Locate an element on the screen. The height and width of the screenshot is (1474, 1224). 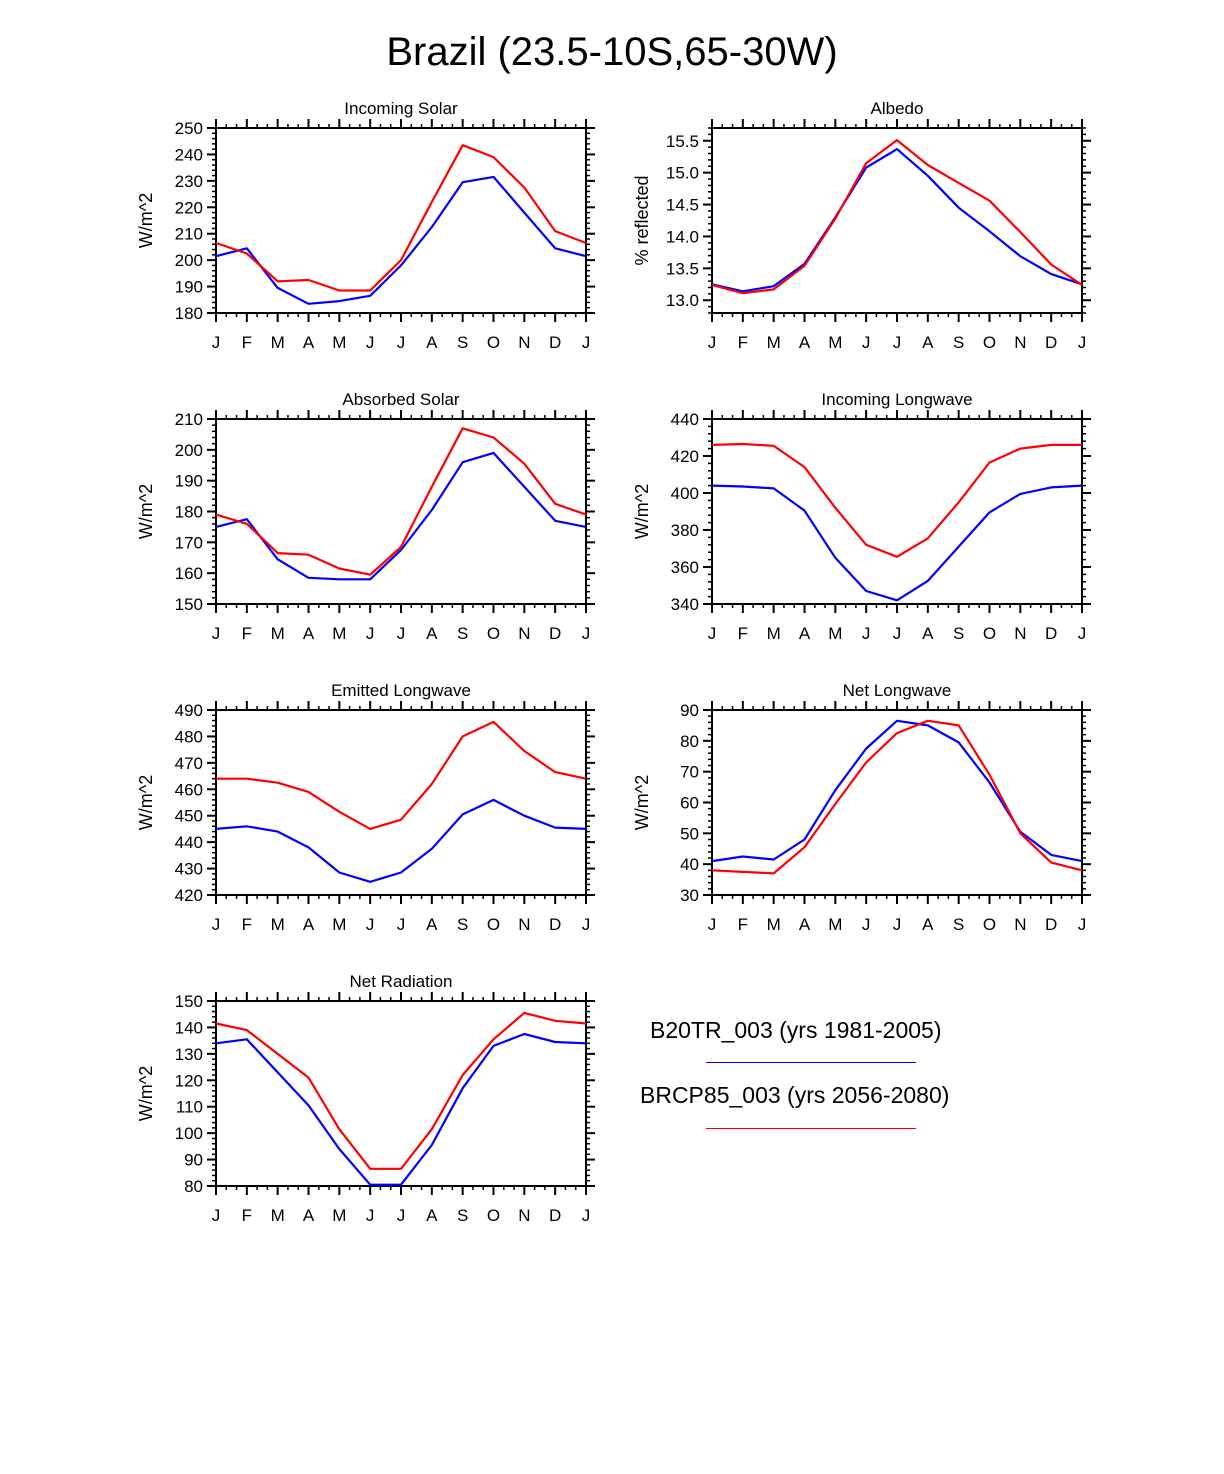
y-tick-label: 200 is located at coordinates (189, 260).